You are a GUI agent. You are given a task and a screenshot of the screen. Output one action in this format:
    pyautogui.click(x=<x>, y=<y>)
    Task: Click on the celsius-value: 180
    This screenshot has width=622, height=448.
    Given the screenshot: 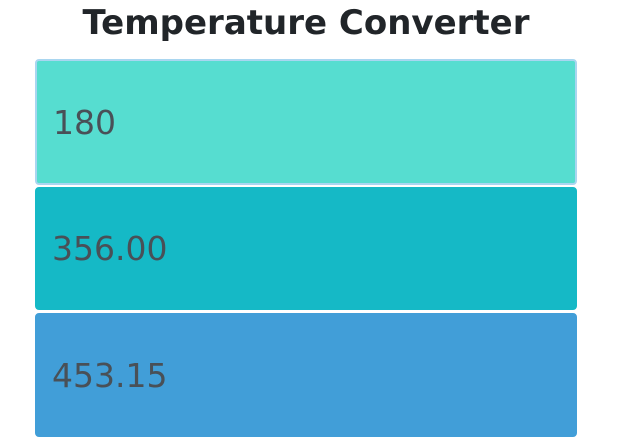 What is the action you would take?
    pyautogui.click(x=84, y=122)
    